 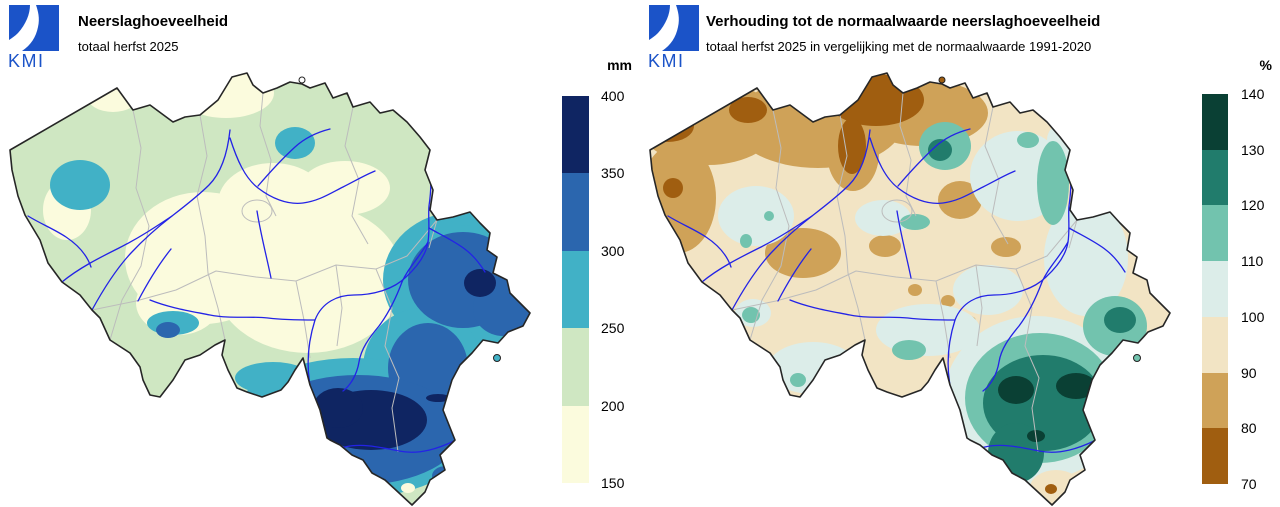 What do you see at coordinates (613, 328) in the screenshot?
I see `legend-tick: 250` at bounding box center [613, 328].